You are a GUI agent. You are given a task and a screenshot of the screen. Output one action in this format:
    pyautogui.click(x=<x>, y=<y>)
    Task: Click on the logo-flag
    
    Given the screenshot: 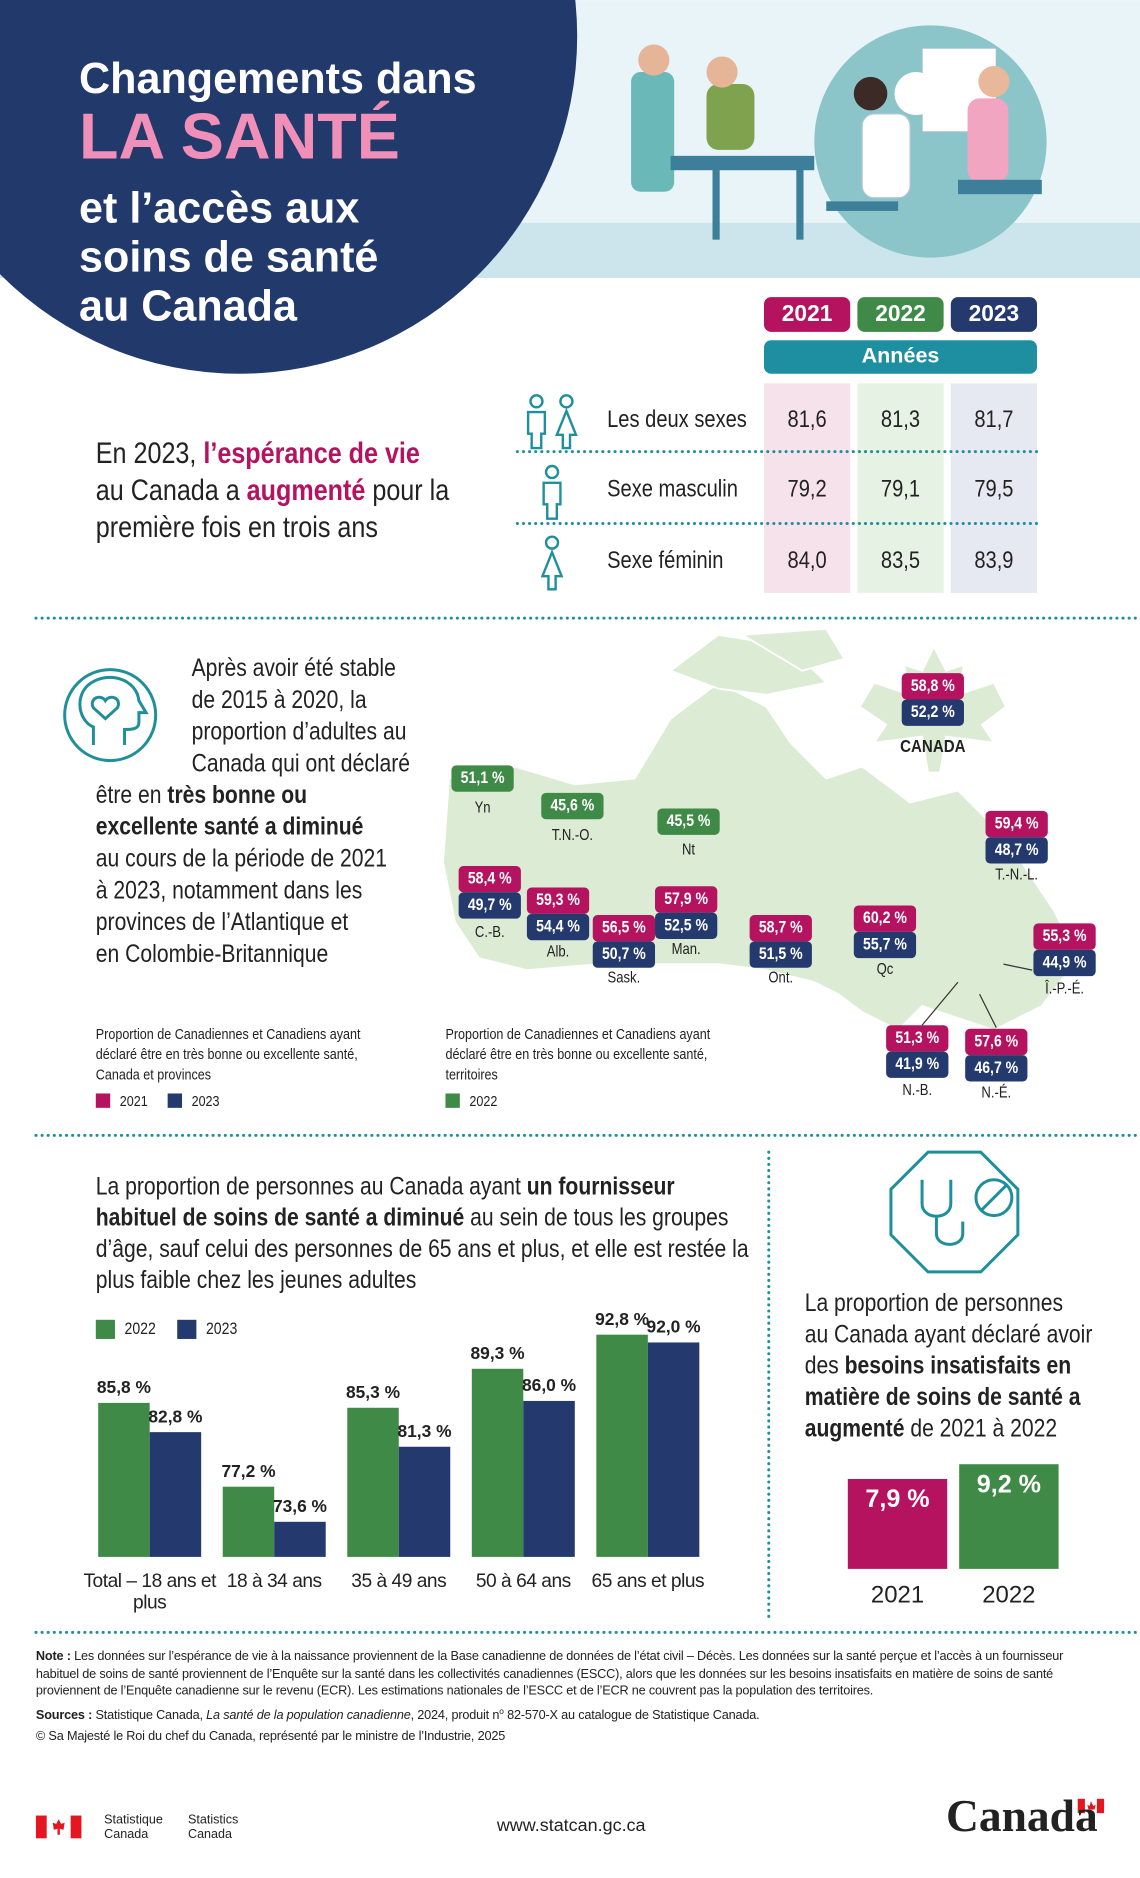 What is the action you would take?
    pyautogui.click(x=570, y=1818)
    